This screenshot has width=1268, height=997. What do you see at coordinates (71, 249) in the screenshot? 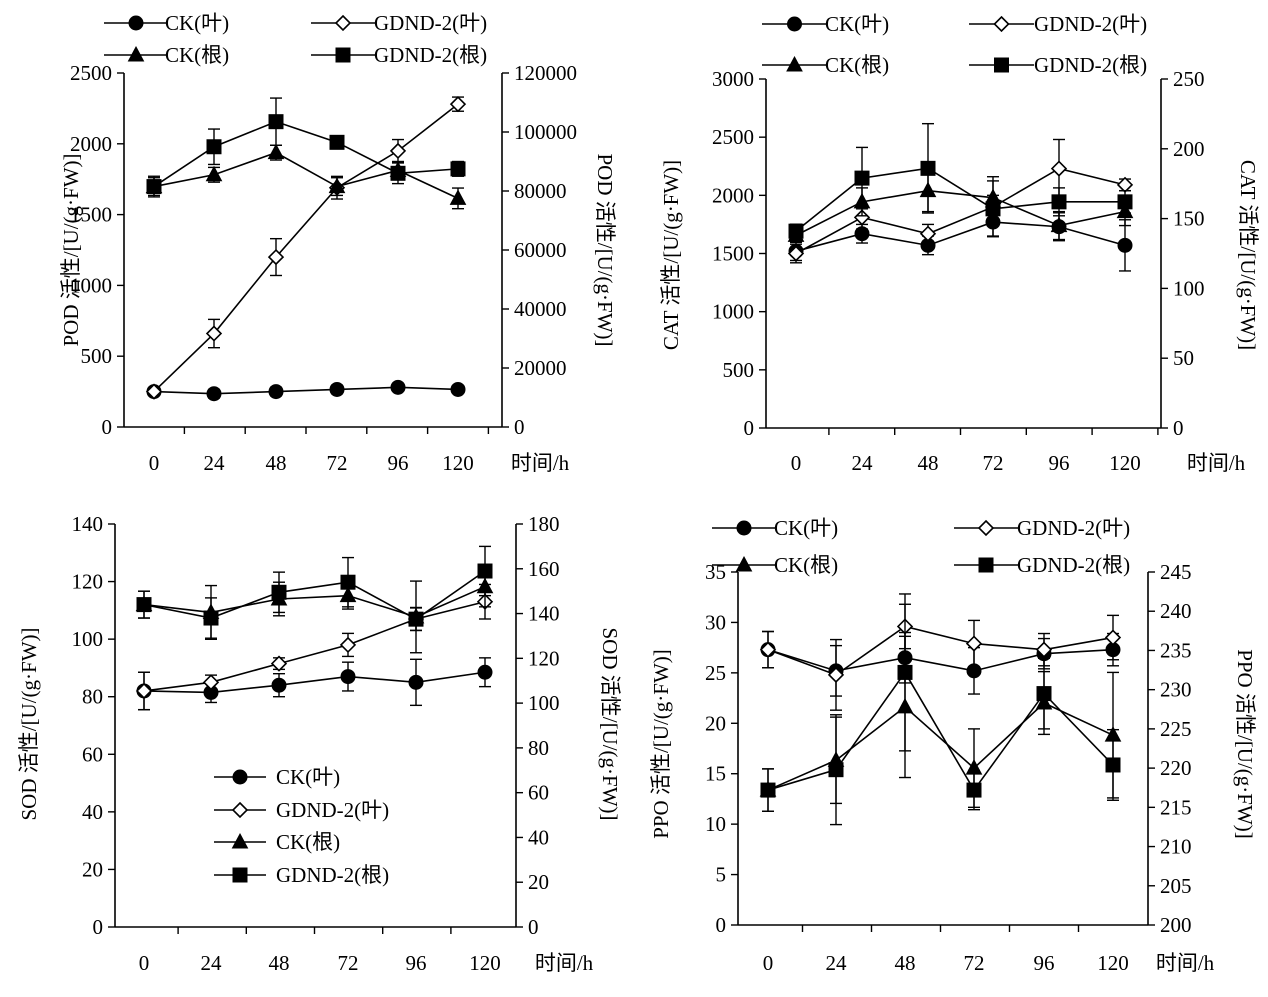
I see `y-axis-label: POD 活性/[U/(g·FW)]` at bounding box center [71, 249].